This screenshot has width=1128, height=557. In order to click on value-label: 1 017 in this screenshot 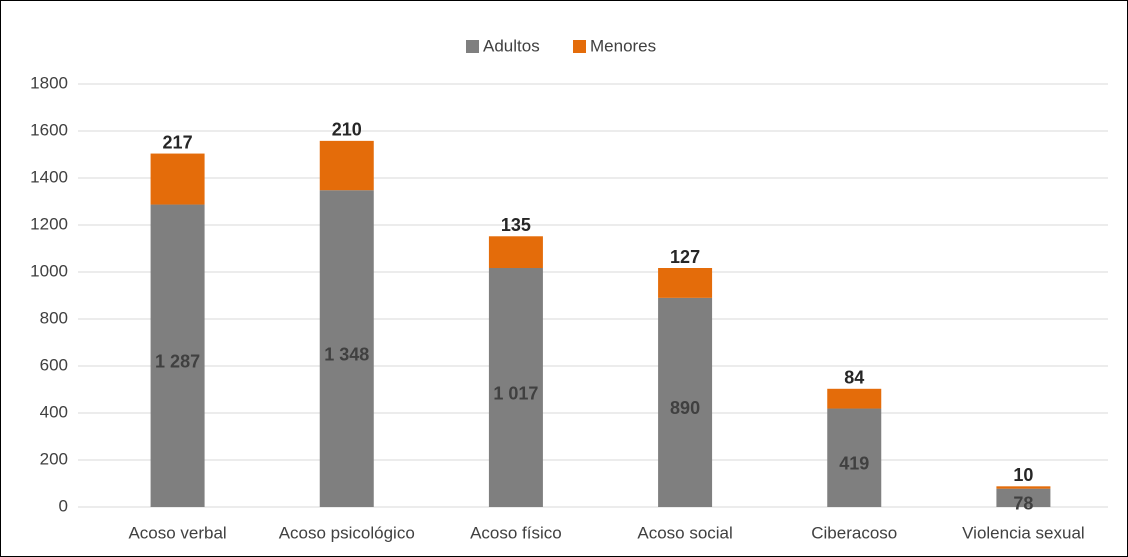, I will do `click(515, 393)`.